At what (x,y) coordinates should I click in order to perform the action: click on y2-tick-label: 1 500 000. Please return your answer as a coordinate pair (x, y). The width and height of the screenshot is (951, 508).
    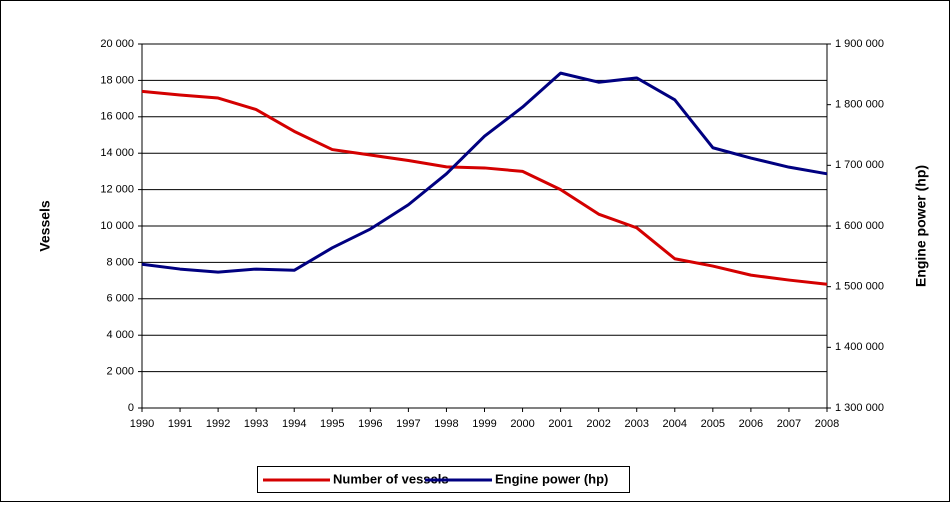
    Looking at the image, I should click on (859, 287).